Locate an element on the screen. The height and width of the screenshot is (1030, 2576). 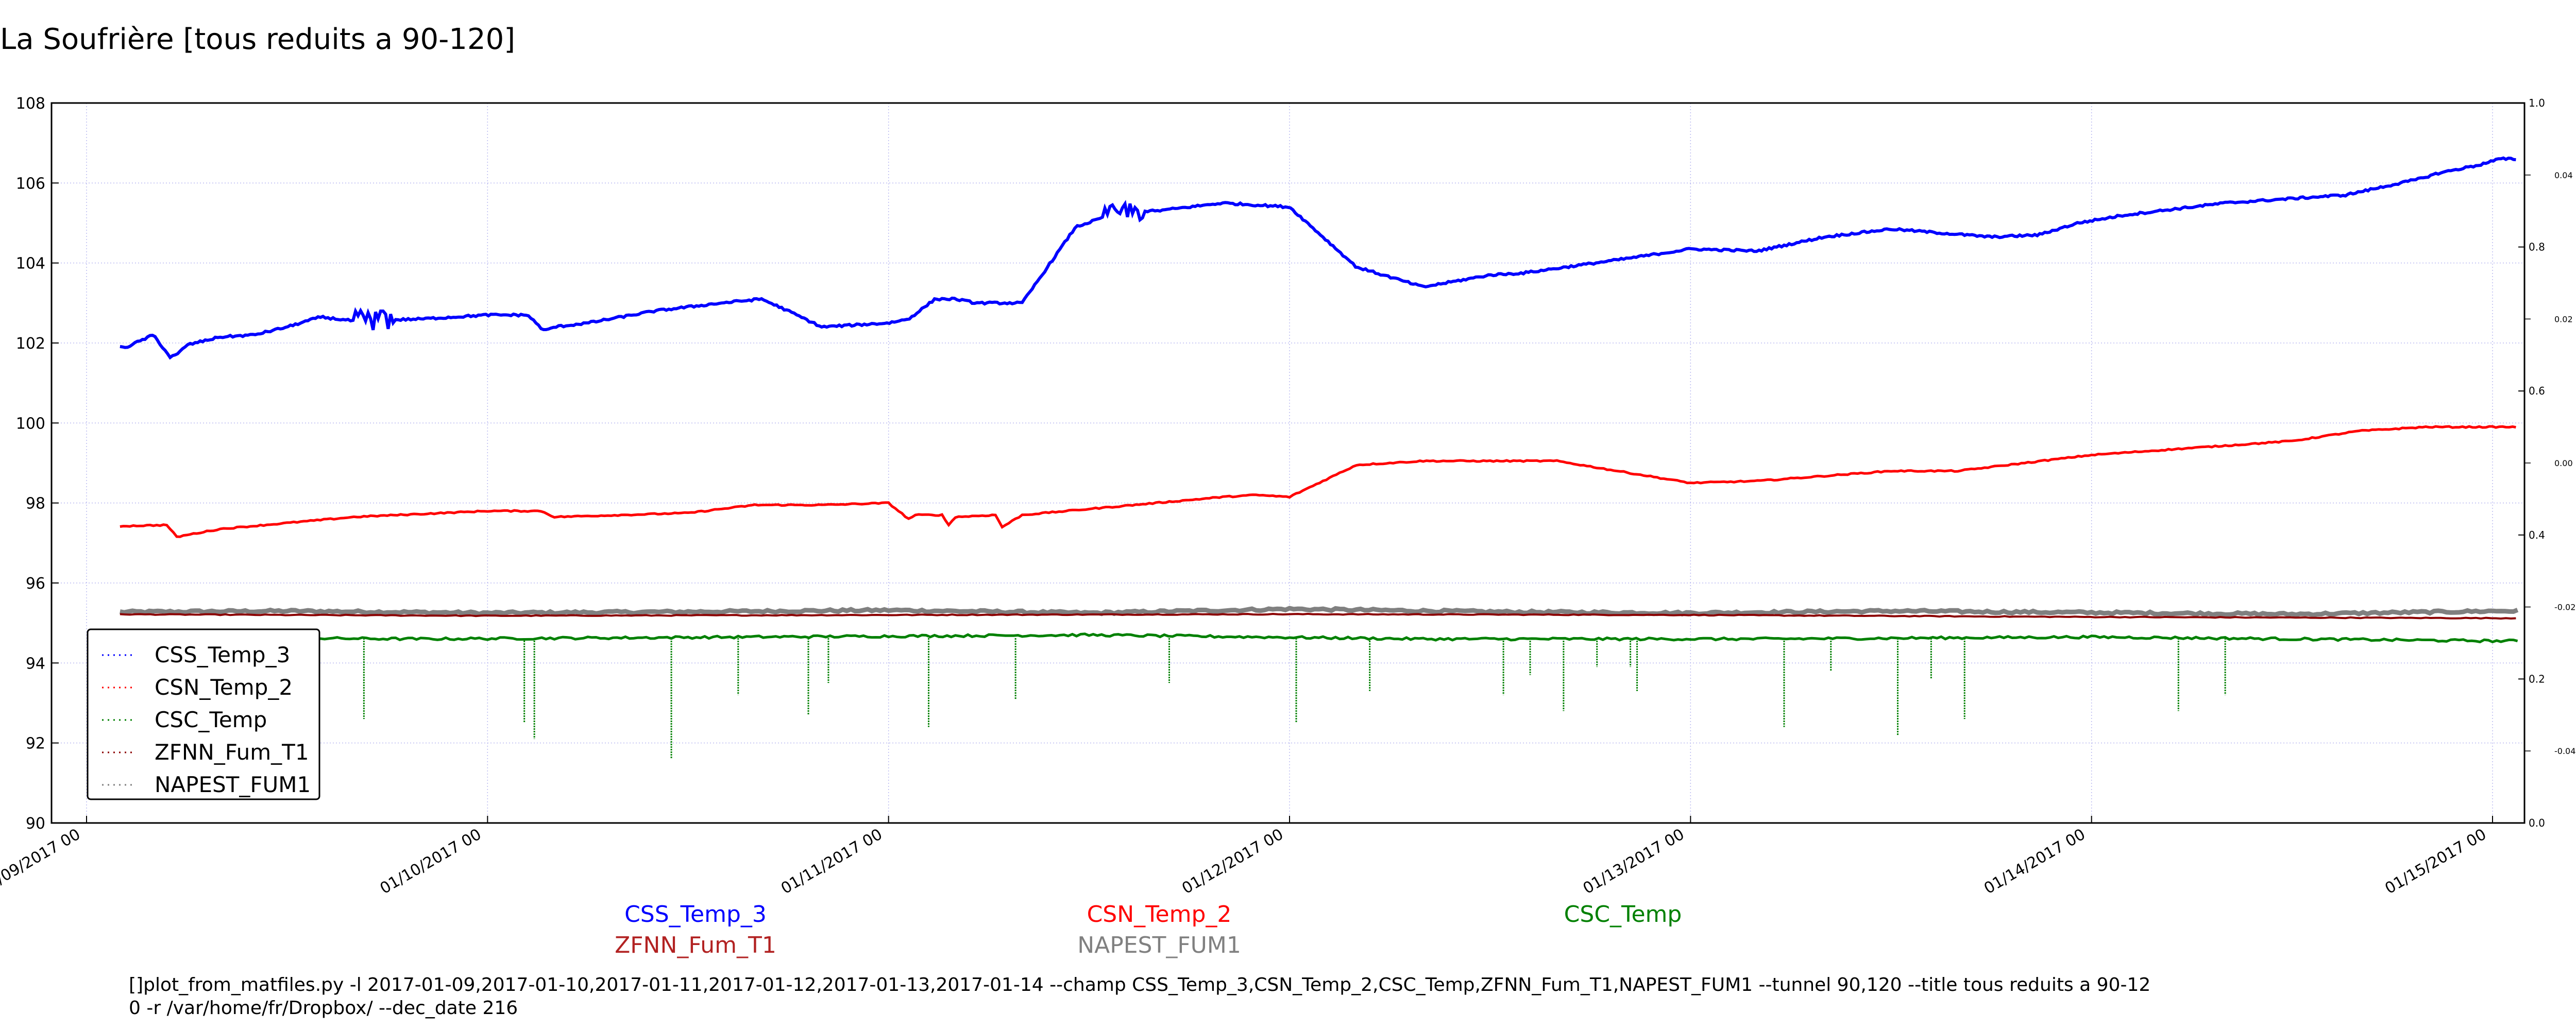
y-tick-label: 102 is located at coordinates (30, 344).